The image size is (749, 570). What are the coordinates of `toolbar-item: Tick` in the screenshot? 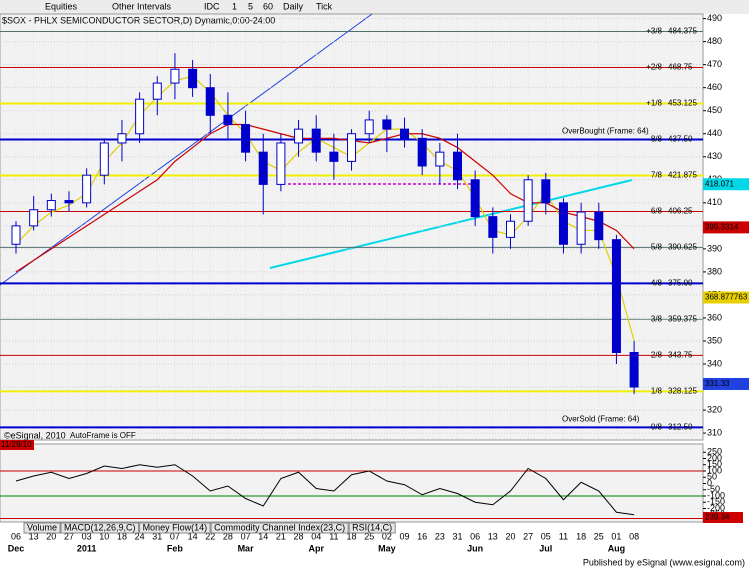 It's located at (324, 6).